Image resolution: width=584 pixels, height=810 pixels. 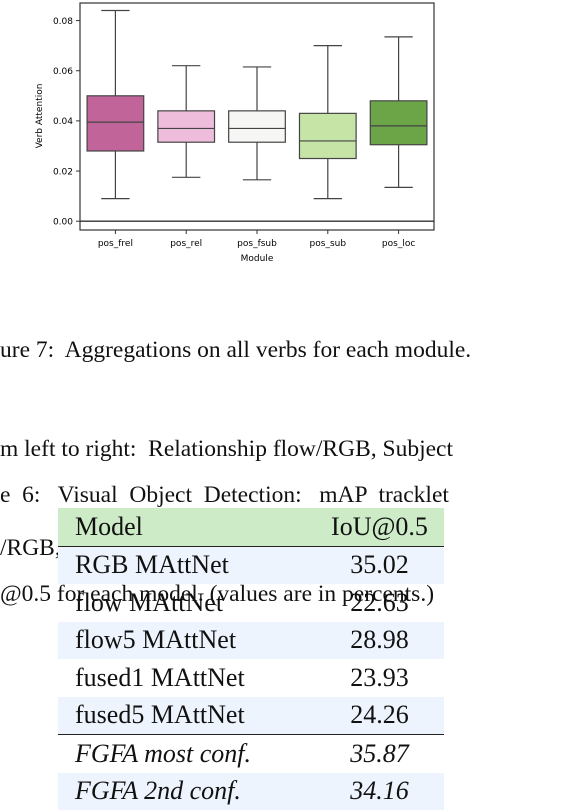 What do you see at coordinates (63, 22) in the screenshot?
I see `y-tick-label: 0.08` at bounding box center [63, 22].